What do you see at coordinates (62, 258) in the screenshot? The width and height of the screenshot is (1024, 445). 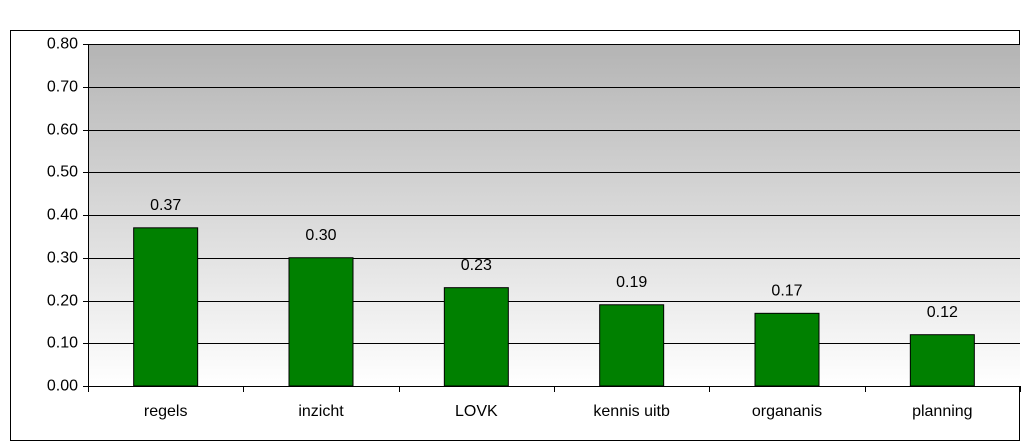 I see `y-tick-label: 0.30` at bounding box center [62, 258].